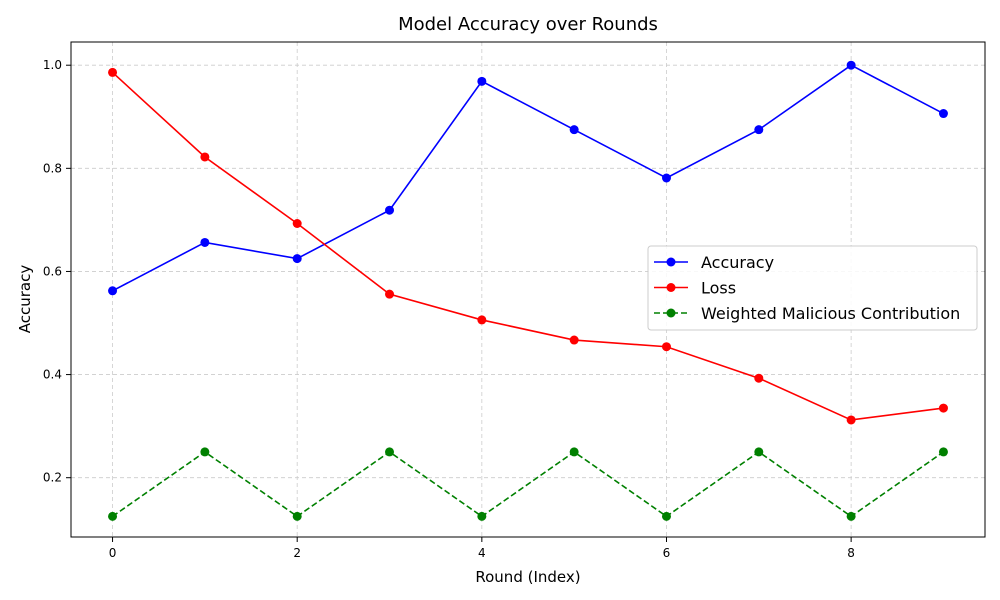  What do you see at coordinates (52, 271) in the screenshot?
I see `y-tick-label: 0.6` at bounding box center [52, 271].